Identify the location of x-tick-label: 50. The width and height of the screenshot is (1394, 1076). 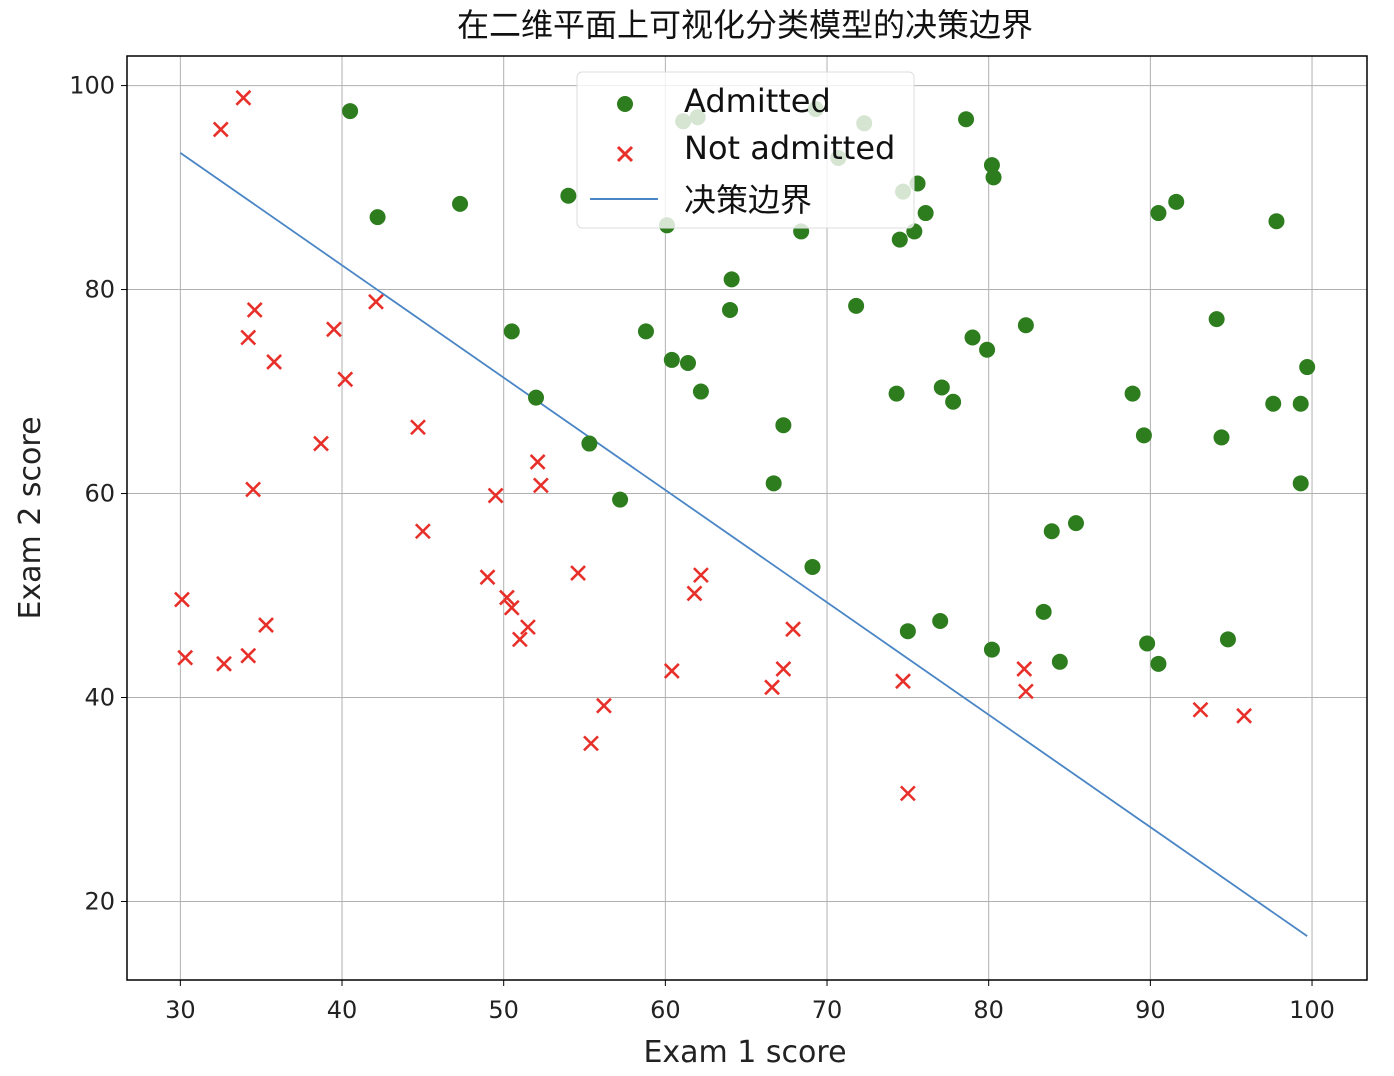
(503, 1010).